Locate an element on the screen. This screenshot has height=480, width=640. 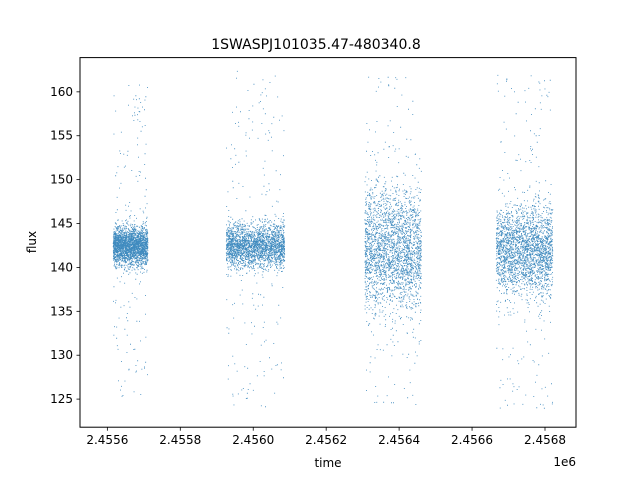
x-tick-label: 2.4568 is located at coordinates (545, 440).